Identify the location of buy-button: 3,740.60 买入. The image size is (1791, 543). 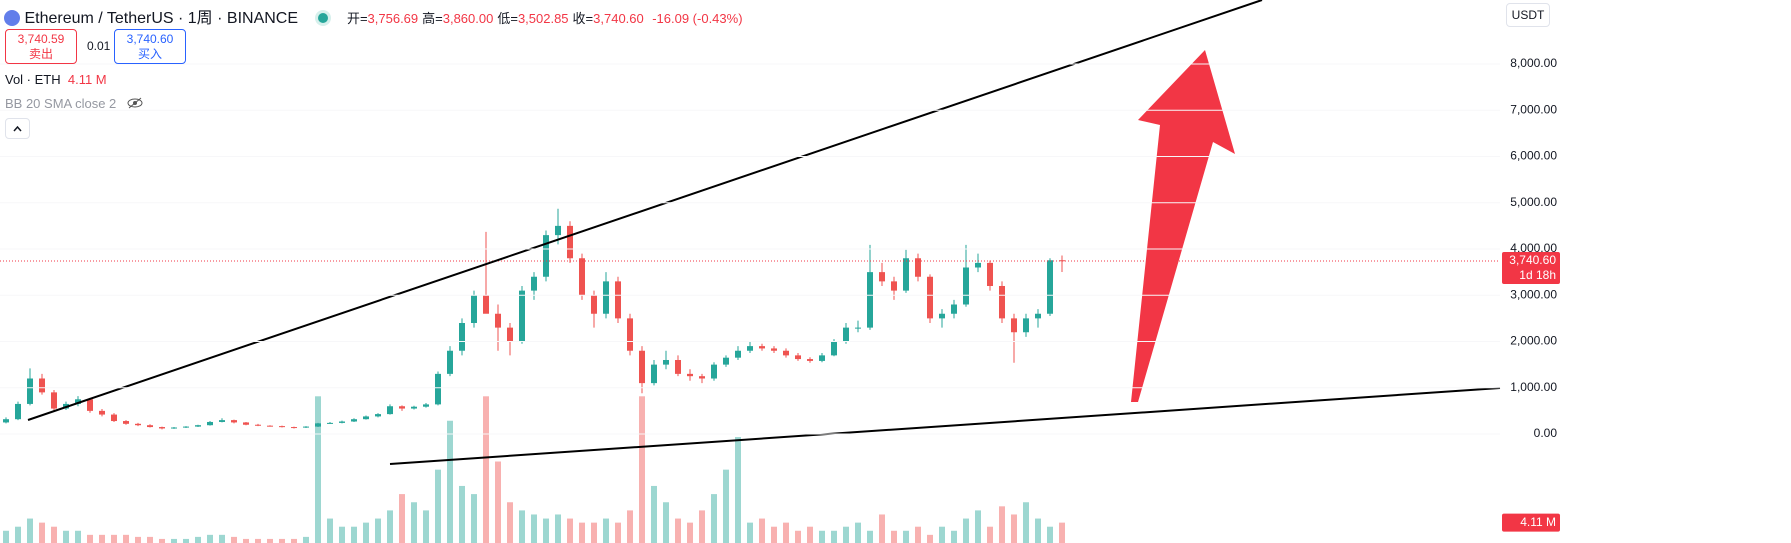
(150, 46).